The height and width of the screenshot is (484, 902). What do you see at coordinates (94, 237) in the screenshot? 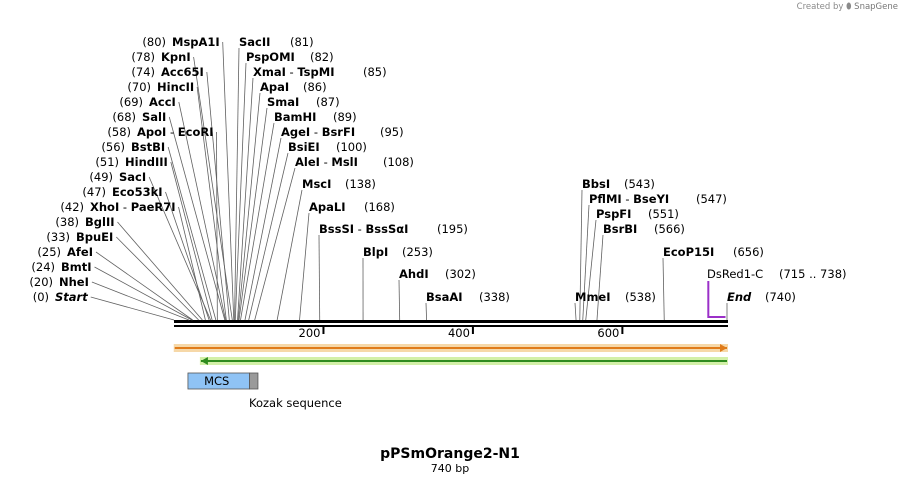
I see `site-label: BpuEI` at bounding box center [94, 237].